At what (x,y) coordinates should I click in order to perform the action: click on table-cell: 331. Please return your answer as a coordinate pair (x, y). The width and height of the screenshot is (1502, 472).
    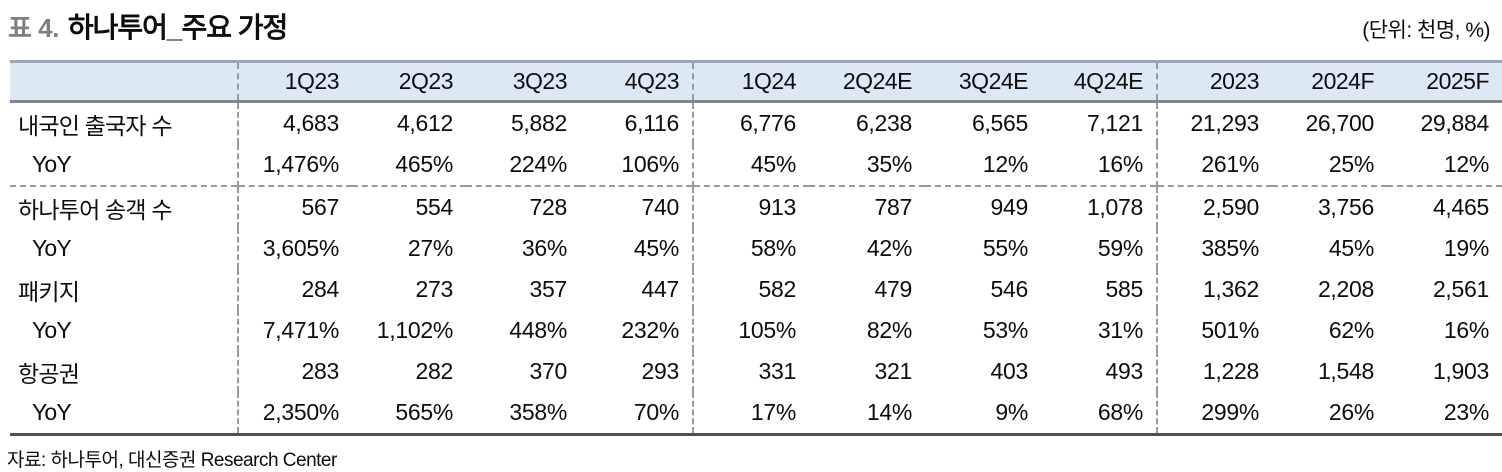
    Looking at the image, I should click on (750, 371).